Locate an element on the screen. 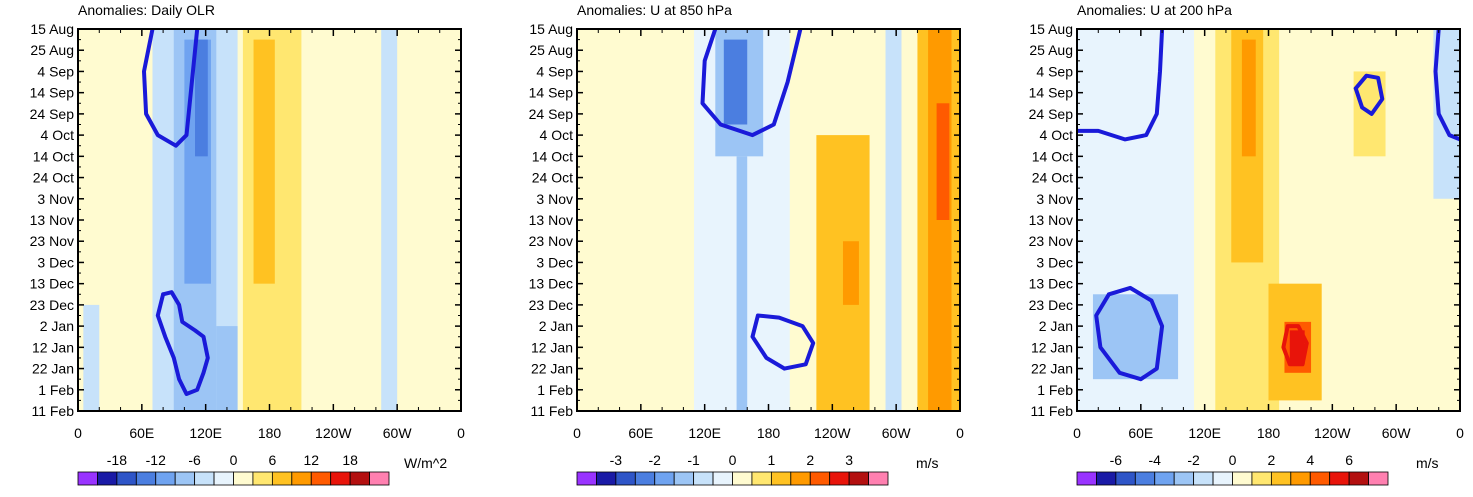  y-tick-label: 11 Feb is located at coordinates (551, 411).